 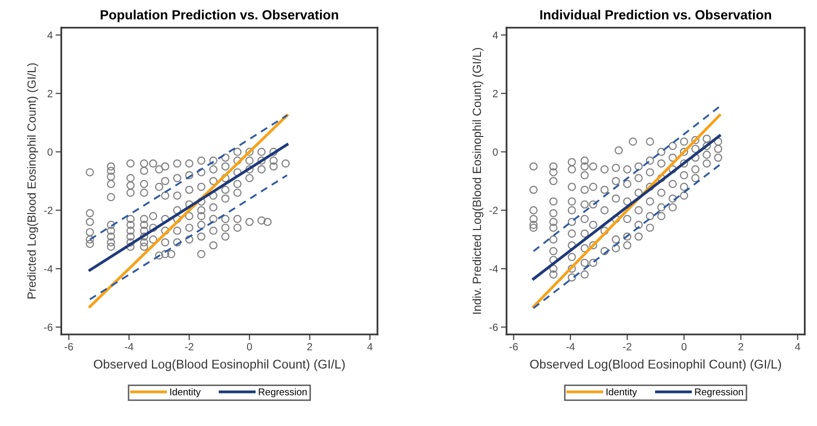 I want to click on y-axis-title: Predicted Log(Blood Eosinophil Count) (GI/L), so click(x=32, y=181).